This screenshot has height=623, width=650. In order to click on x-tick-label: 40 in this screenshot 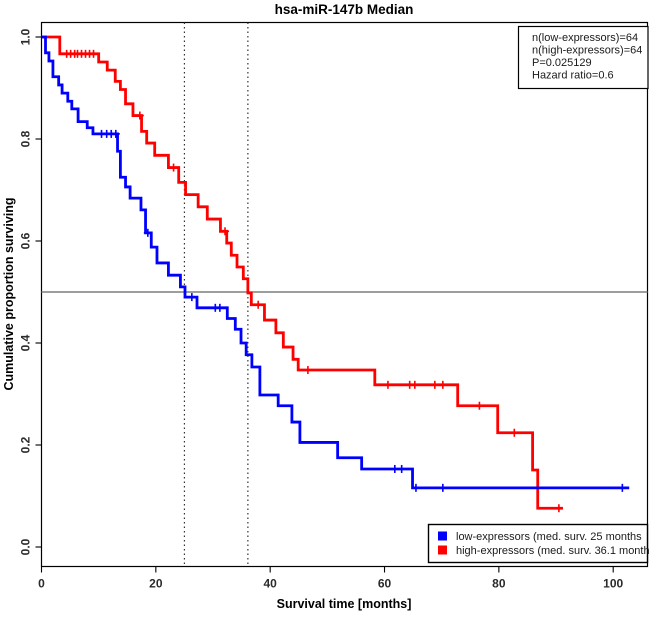, I will do `click(270, 584)`.